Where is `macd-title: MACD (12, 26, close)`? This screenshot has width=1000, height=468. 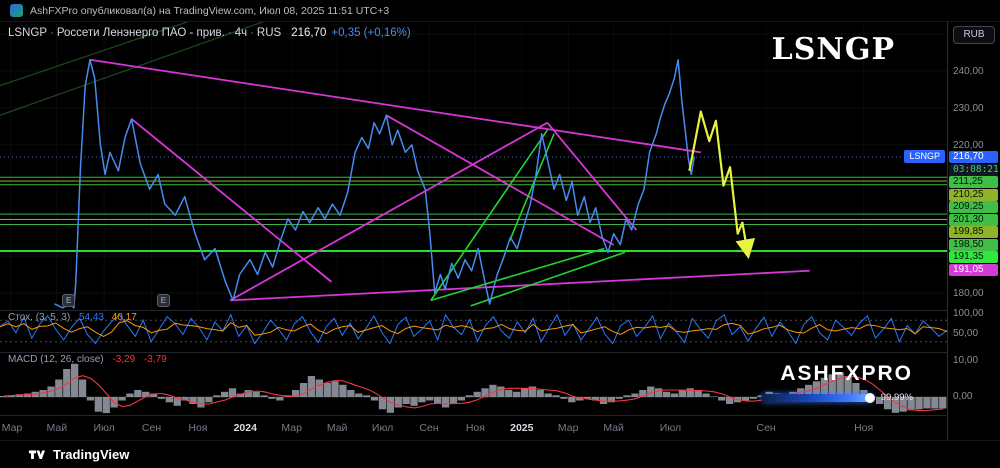 macd-title: MACD (12, 26, close) is located at coordinates (56, 359).